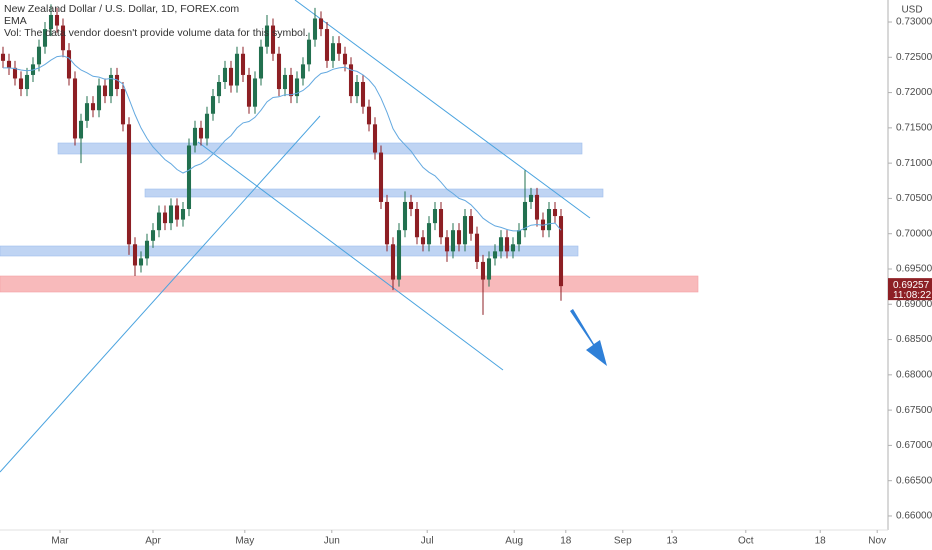  What do you see at coordinates (914, 233) in the screenshot?
I see `y-tick-label: 0.70000` at bounding box center [914, 233].